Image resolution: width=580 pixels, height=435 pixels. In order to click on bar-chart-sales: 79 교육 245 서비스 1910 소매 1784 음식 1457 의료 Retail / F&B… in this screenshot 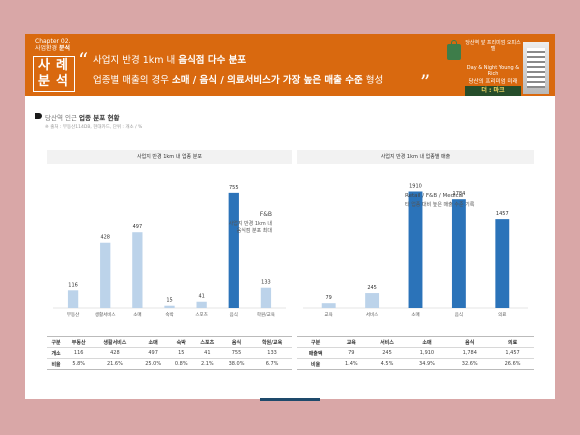, I will do `click(415, 250)`.